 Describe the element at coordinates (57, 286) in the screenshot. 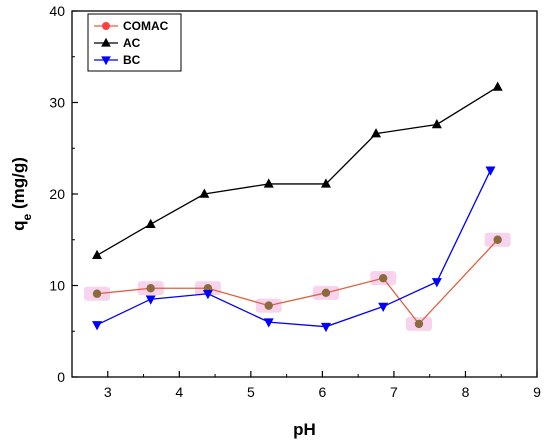

I see `y-tick-label: 10` at that location.